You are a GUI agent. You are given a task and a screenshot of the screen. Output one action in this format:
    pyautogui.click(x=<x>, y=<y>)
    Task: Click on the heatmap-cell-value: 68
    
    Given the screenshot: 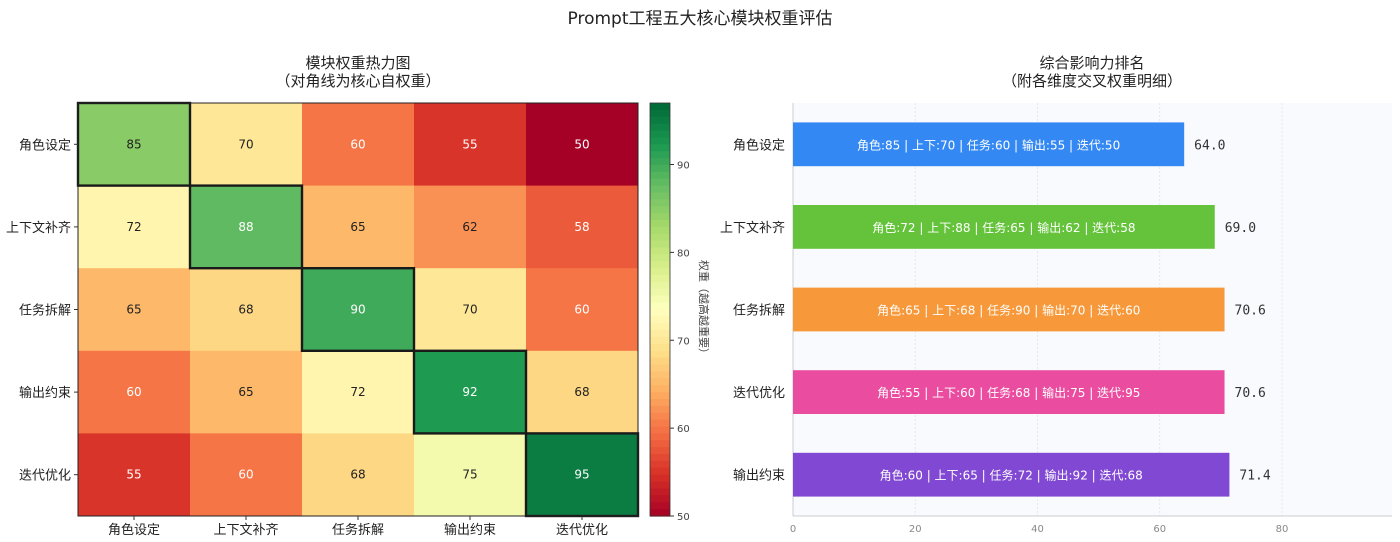 What is the action you would take?
    pyautogui.click(x=581, y=392)
    